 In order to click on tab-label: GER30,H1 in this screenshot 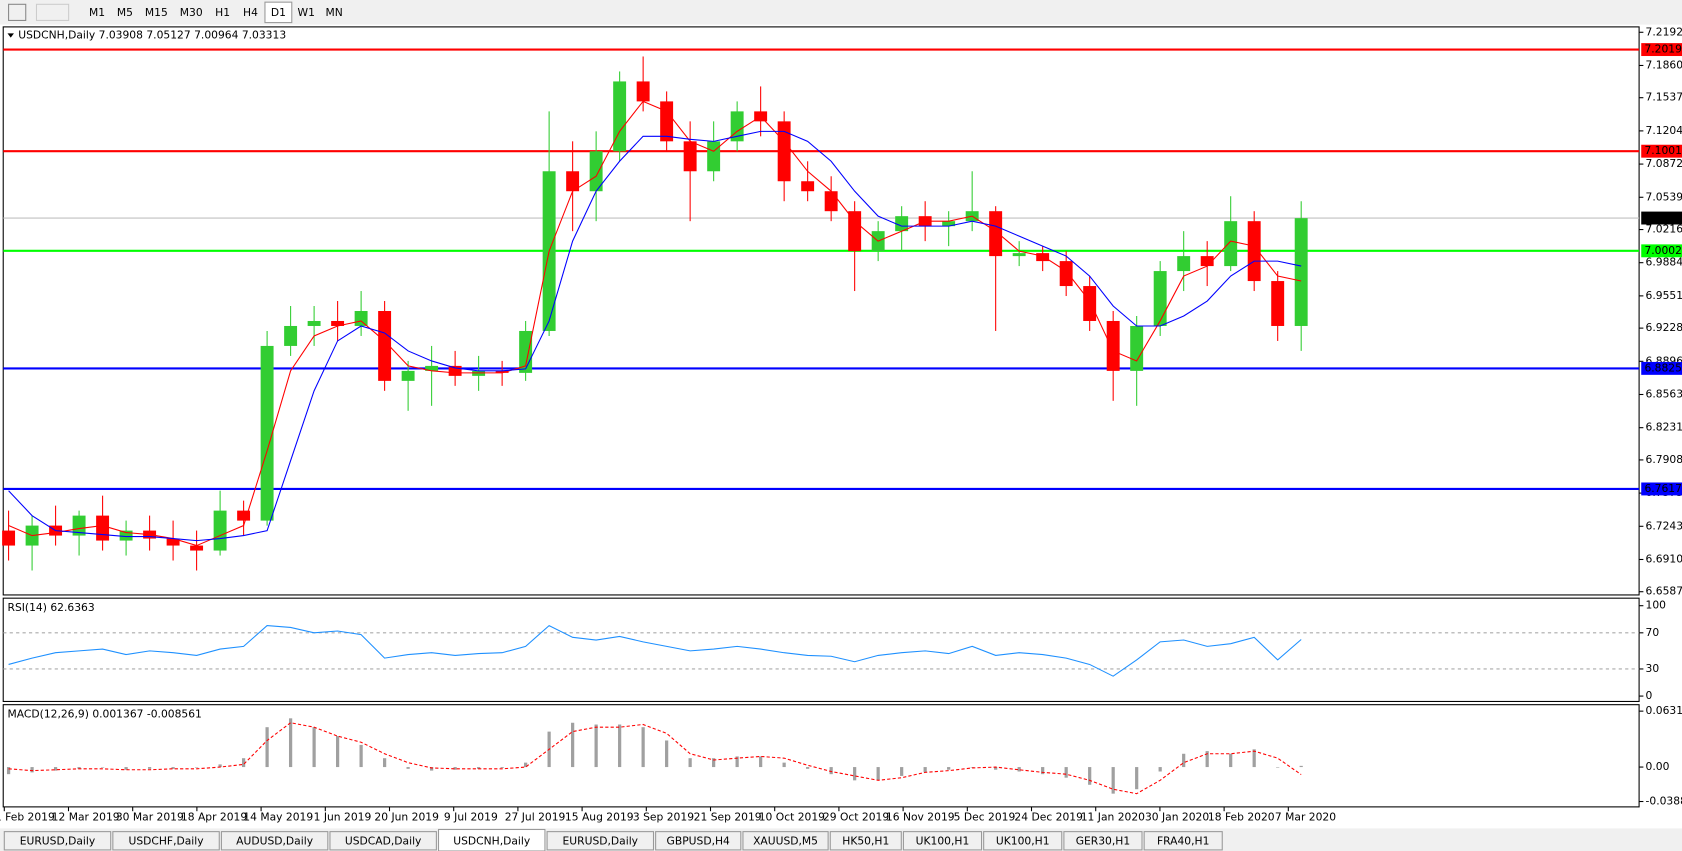, I will do `click(1103, 840)`.